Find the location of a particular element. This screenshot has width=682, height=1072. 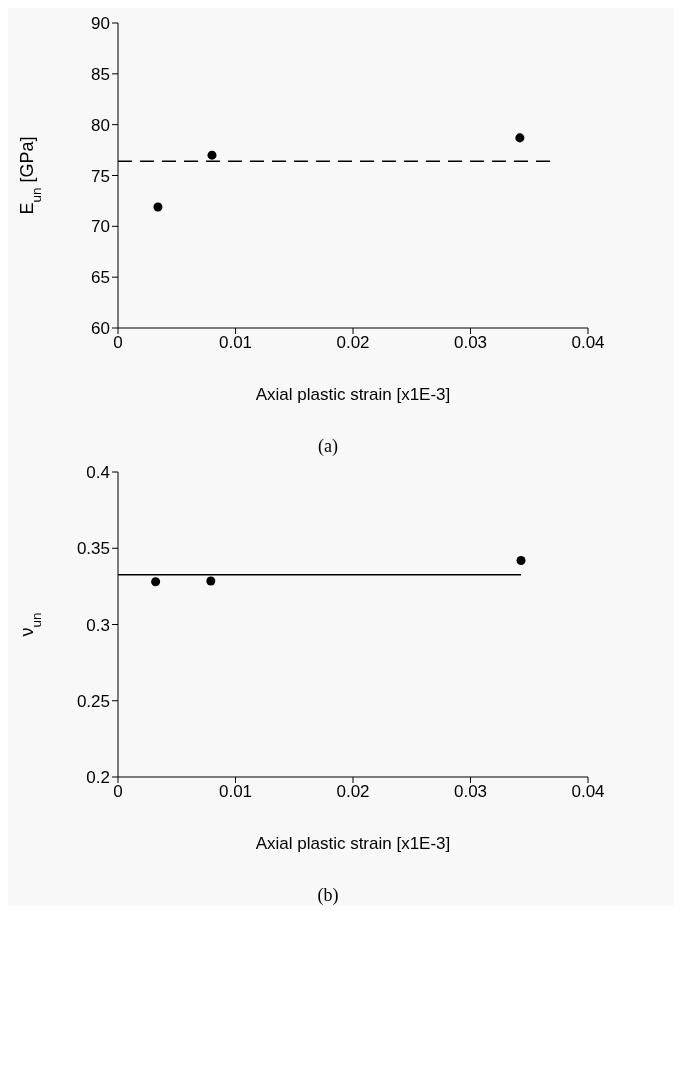

y-tick-label: 75 is located at coordinates (100, 176).